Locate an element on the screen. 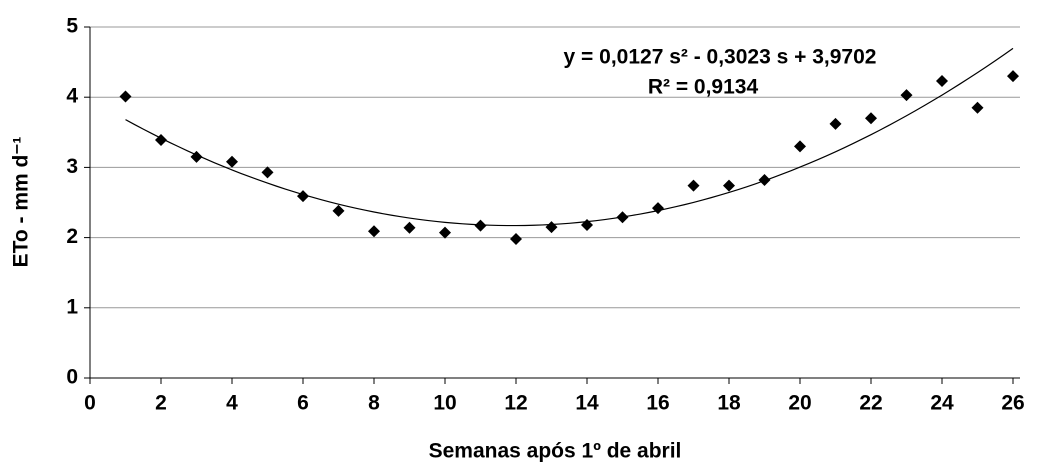 The image size is (1046, 470). trendline-equation: y = 0,0127 s² - 0,3023 s + 3,9702 is located at coordinates (720, 57).